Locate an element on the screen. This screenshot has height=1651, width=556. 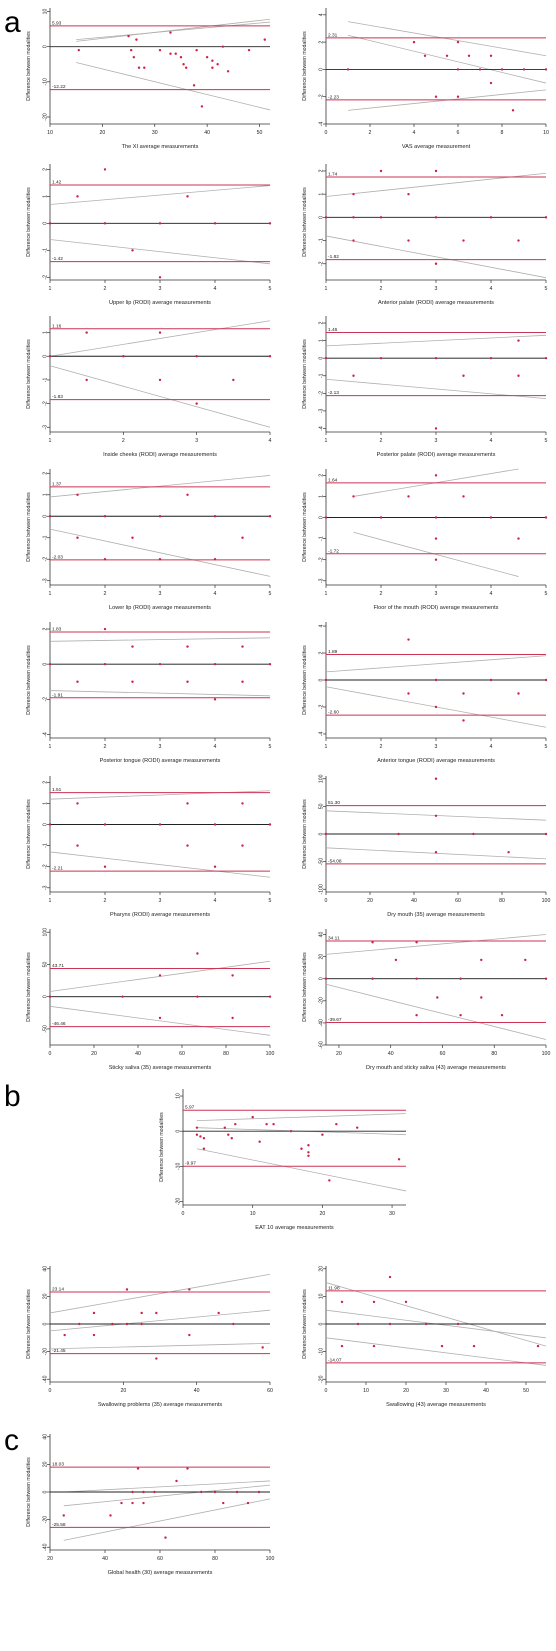
panel-label-c: c is located at coordinates (11, 1440).